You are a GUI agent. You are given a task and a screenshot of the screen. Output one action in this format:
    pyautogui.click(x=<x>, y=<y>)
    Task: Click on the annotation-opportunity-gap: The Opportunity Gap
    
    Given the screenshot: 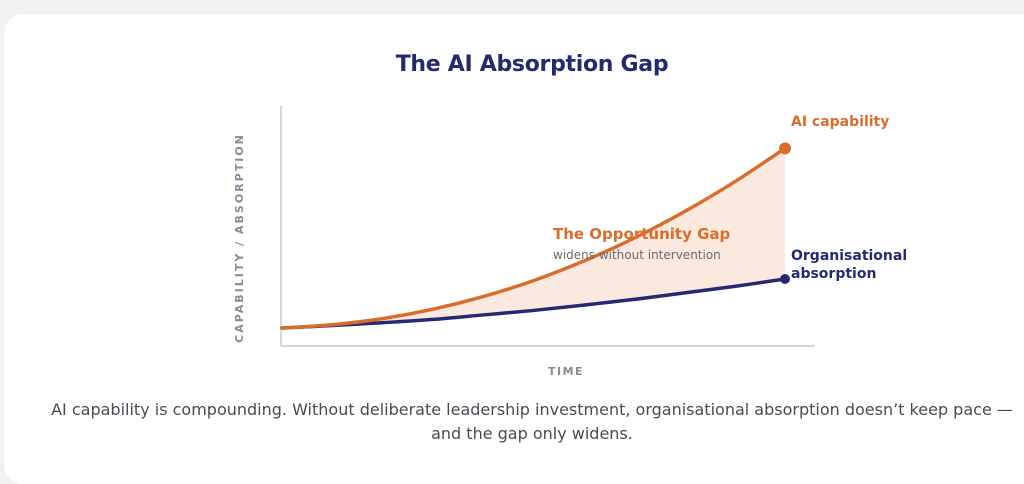 What is the action you would take?
    pyautogui.click(x=642, y=234)
    